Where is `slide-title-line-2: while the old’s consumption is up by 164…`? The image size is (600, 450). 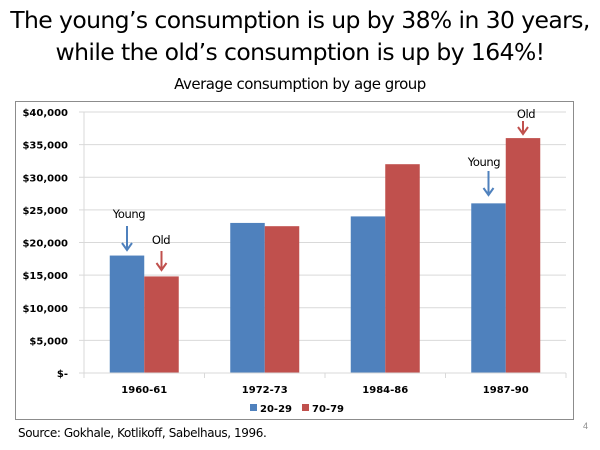
slide-title-line-2: while the old’s consumption is up by 164… is located at coordinates (300, 52).